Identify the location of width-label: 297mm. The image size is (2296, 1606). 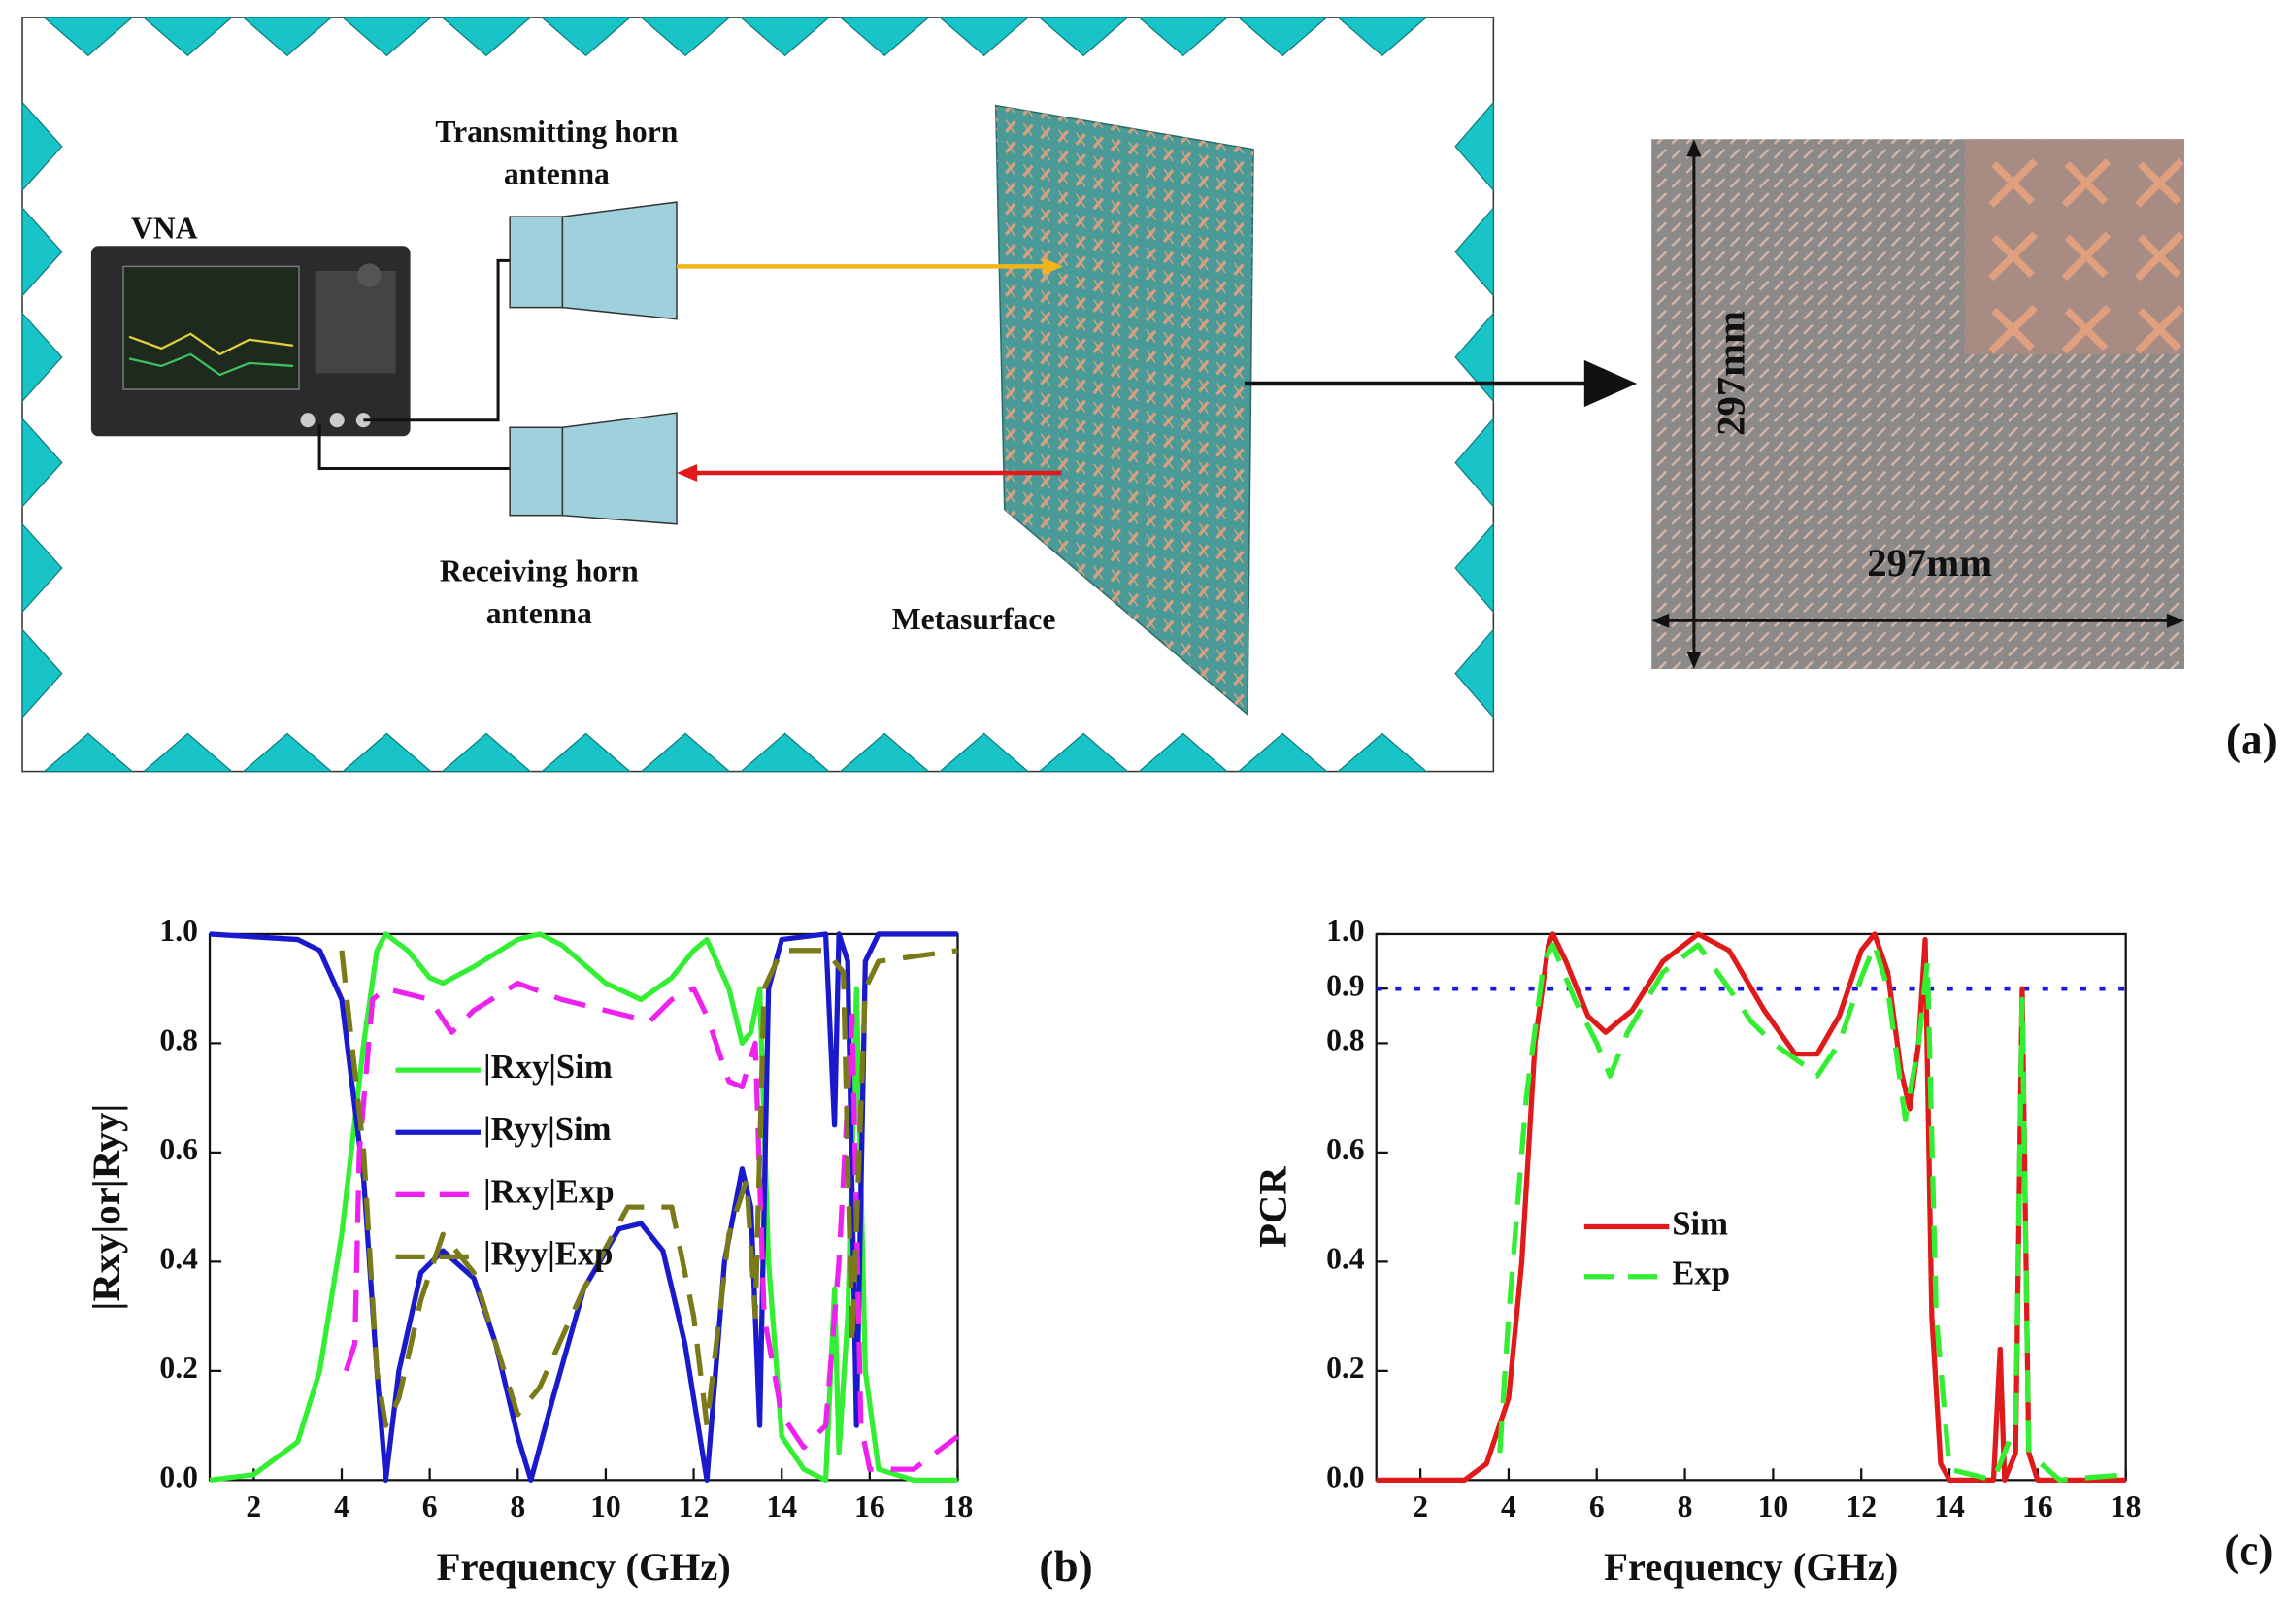
(1929, 563).